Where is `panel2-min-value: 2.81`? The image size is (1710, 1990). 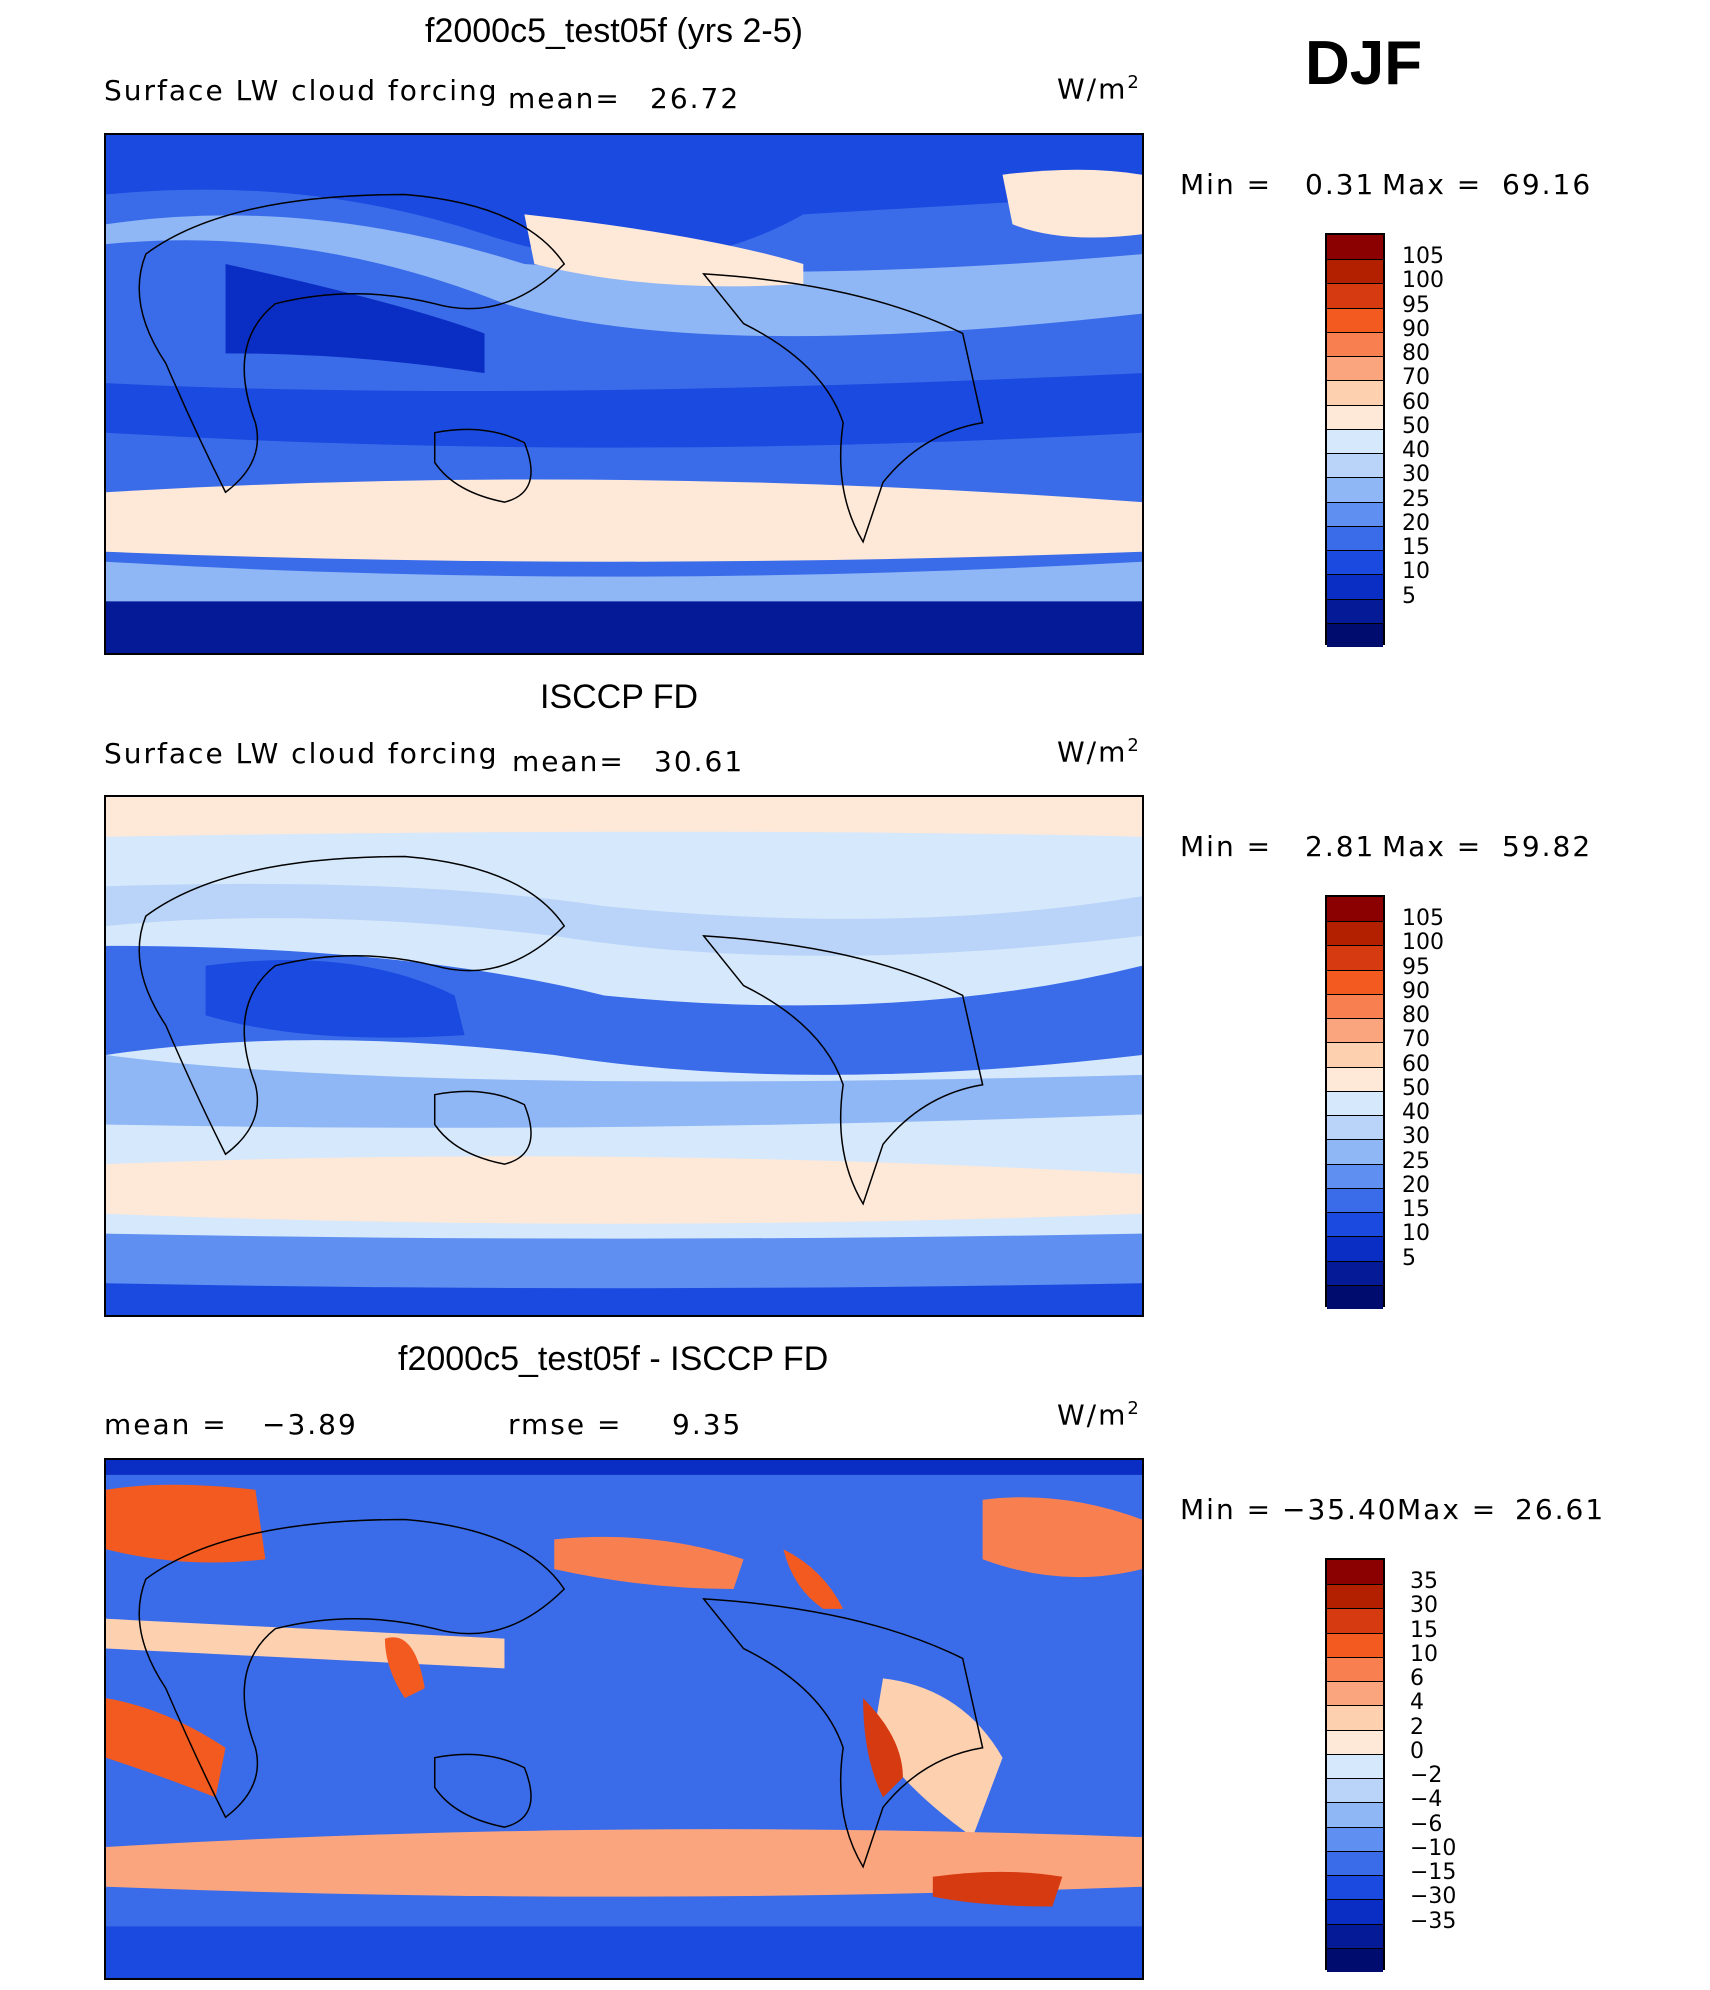 panel2-min-value: 2.81 is located at coordinates (1340, 846).